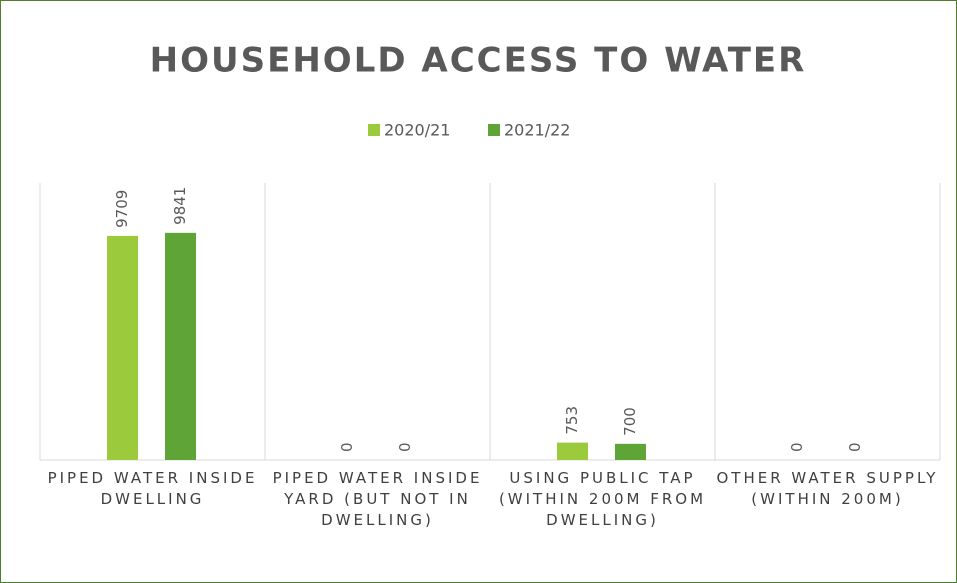  I want to click on data-label: 9709, so click(122, 209).